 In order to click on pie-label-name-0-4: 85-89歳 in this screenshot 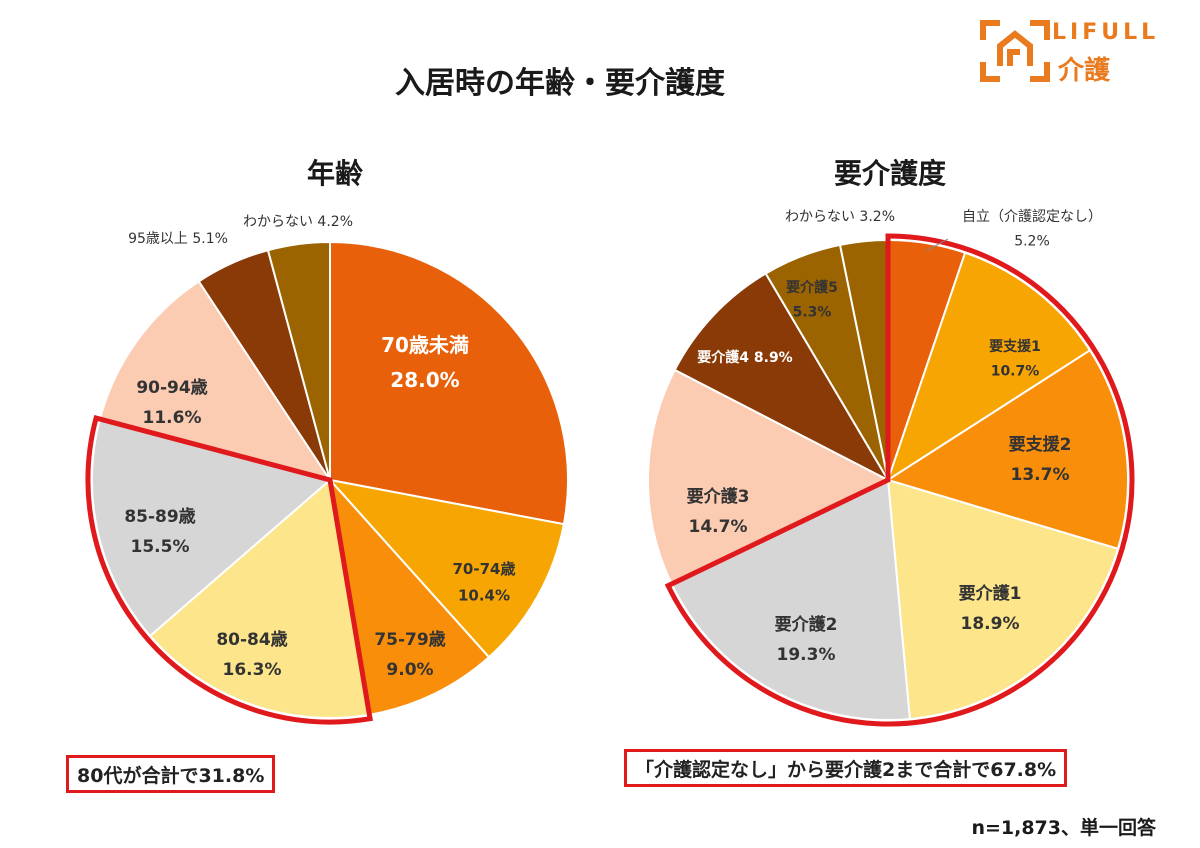, I will do `click(159, 516)`.